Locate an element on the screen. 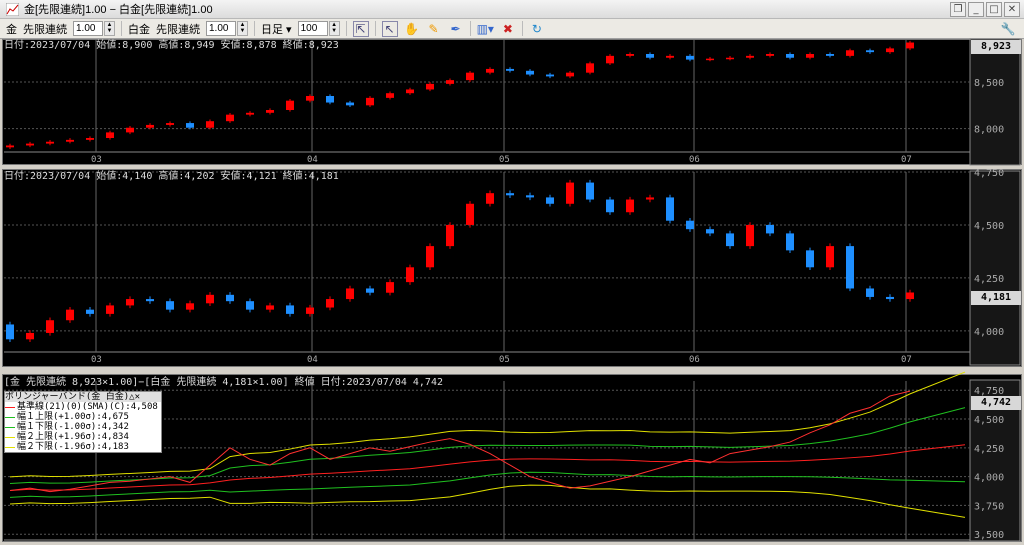  restore-icon: ❐ is located at coordinates (958, 9).